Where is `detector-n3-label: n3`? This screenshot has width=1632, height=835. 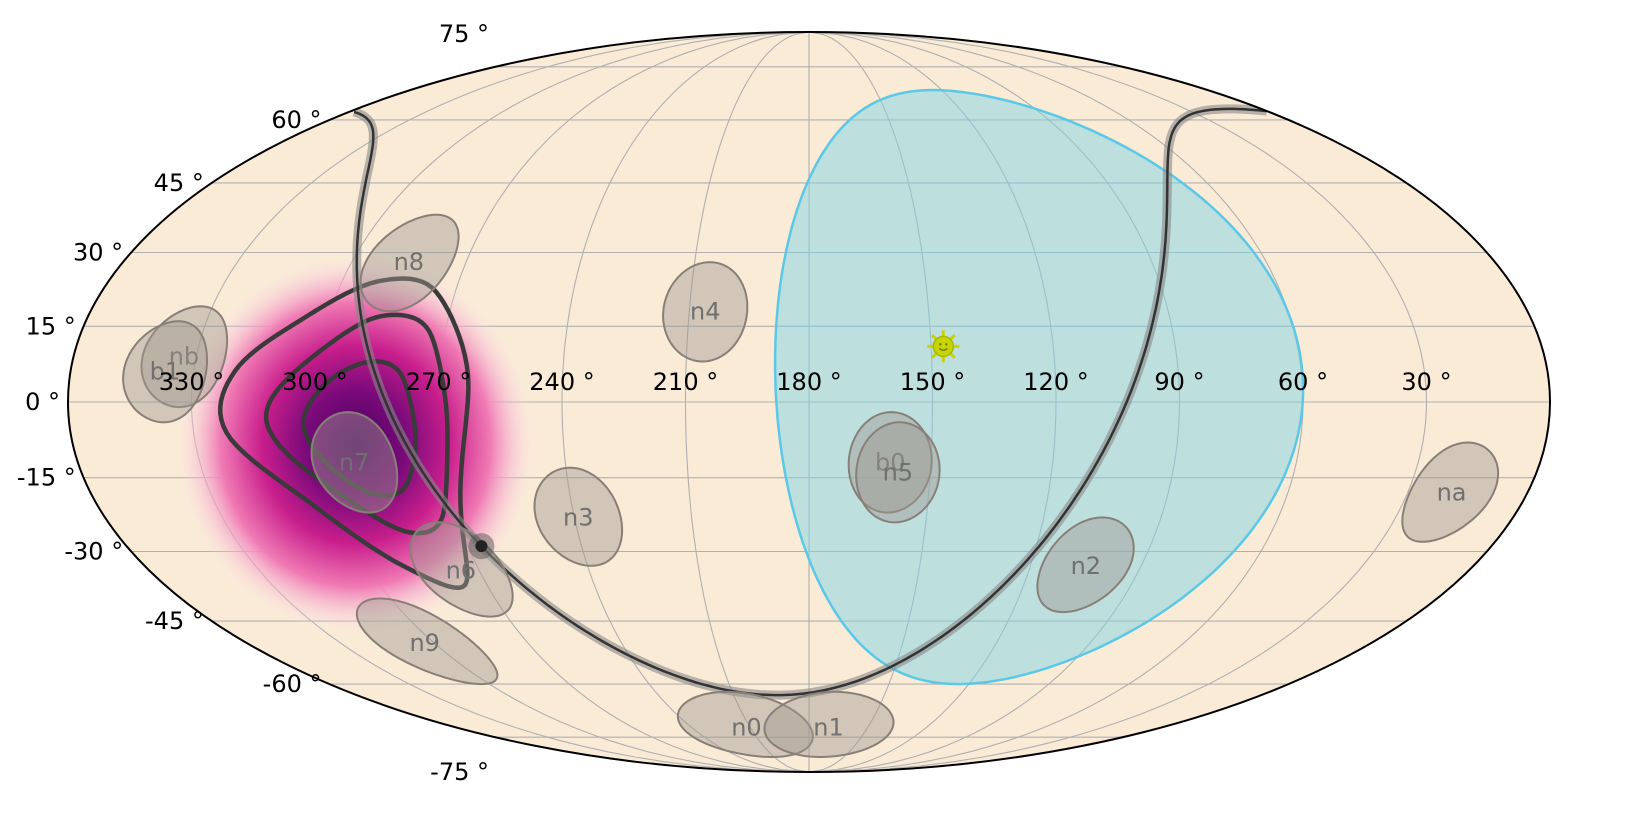
detector-n3-label: n3 is located at coordinates (578, 517).